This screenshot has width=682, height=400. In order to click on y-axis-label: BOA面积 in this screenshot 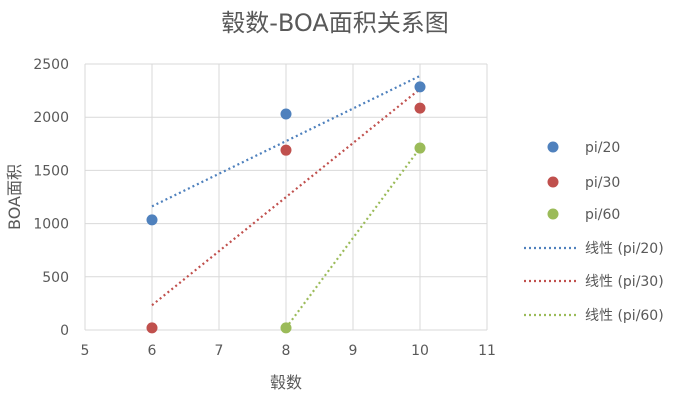, I will do `click(14, 197)`.